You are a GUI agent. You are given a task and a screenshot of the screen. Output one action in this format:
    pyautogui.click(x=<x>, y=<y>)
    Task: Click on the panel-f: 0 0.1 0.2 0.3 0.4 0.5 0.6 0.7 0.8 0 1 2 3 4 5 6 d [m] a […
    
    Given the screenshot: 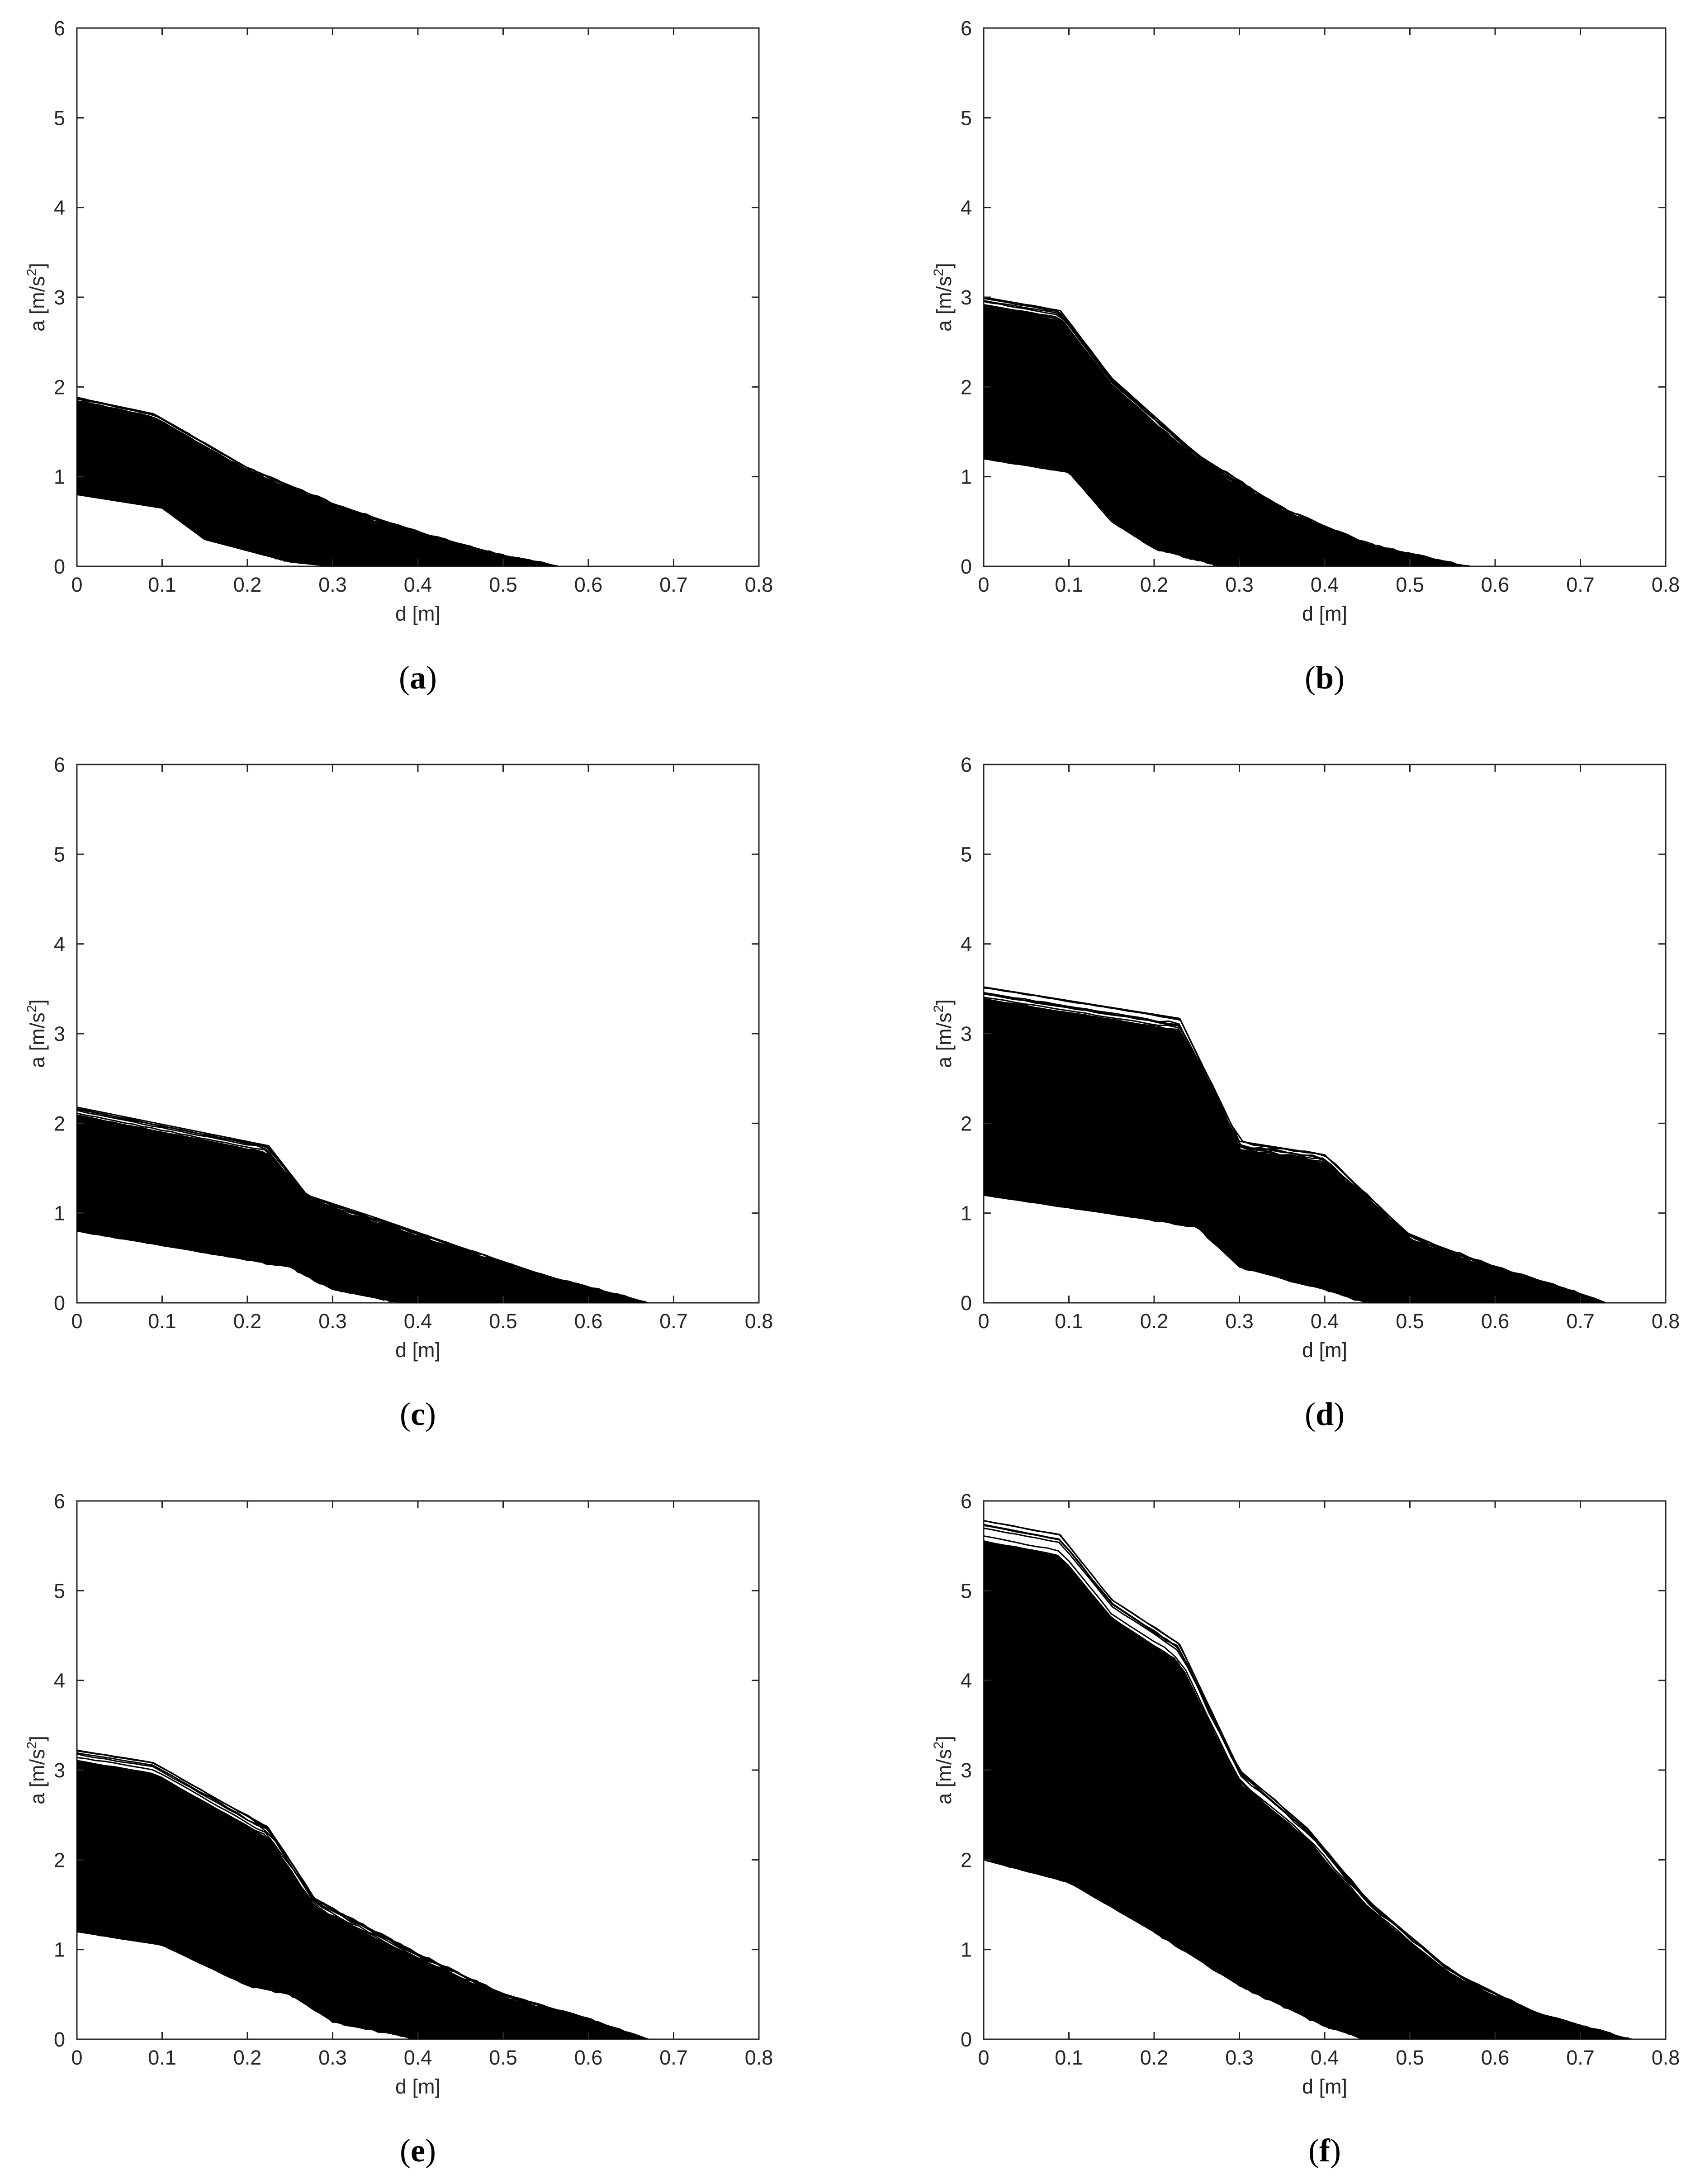 What is the action you would take?
    pyautogui.click(x=1305, y=1829)
    